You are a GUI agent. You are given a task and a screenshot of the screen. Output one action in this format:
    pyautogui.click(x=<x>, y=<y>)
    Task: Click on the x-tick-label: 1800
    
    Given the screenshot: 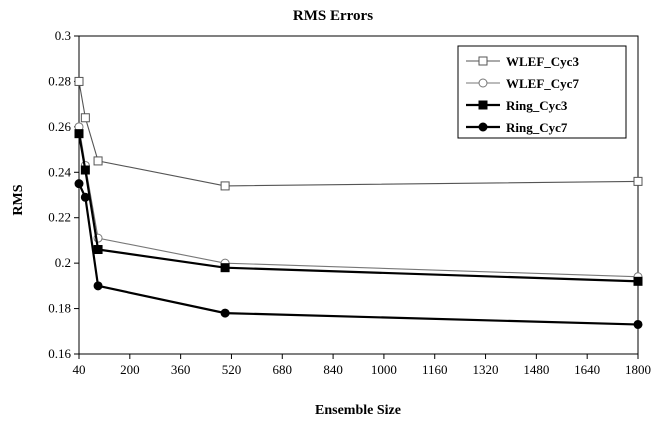 What is the action you would take?
    pyautogui.click(x=638, y=369)
    